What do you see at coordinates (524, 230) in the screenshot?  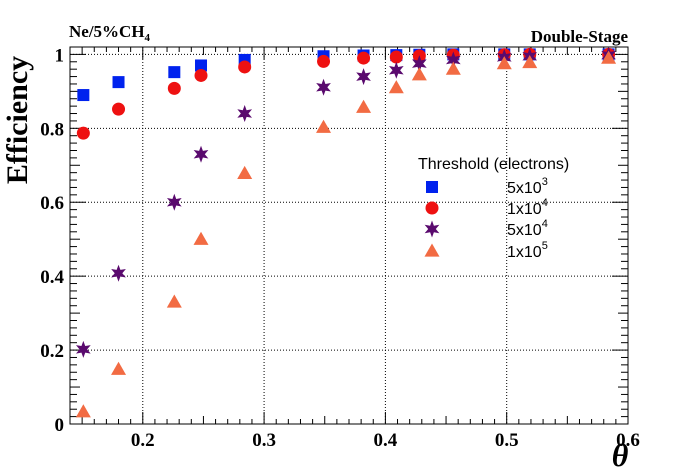 I see `legend-label-base-2: 5x10` at bounding box center [524, 230].